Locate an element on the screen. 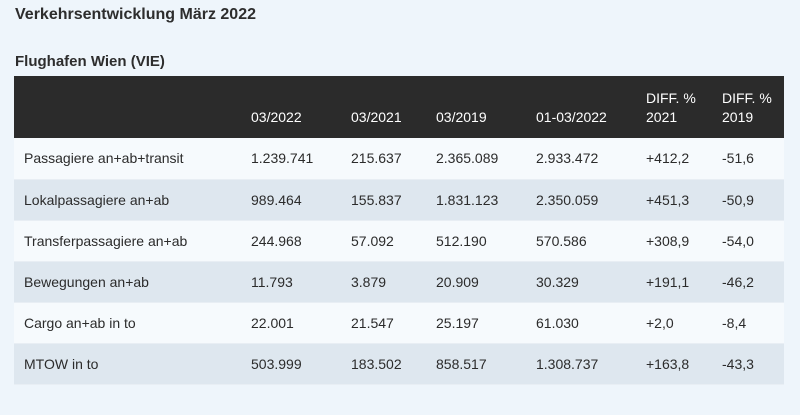 The height and width of the screenshot is (415, 800). header-cell: 03/2022 is located at coordinates (276, 117).